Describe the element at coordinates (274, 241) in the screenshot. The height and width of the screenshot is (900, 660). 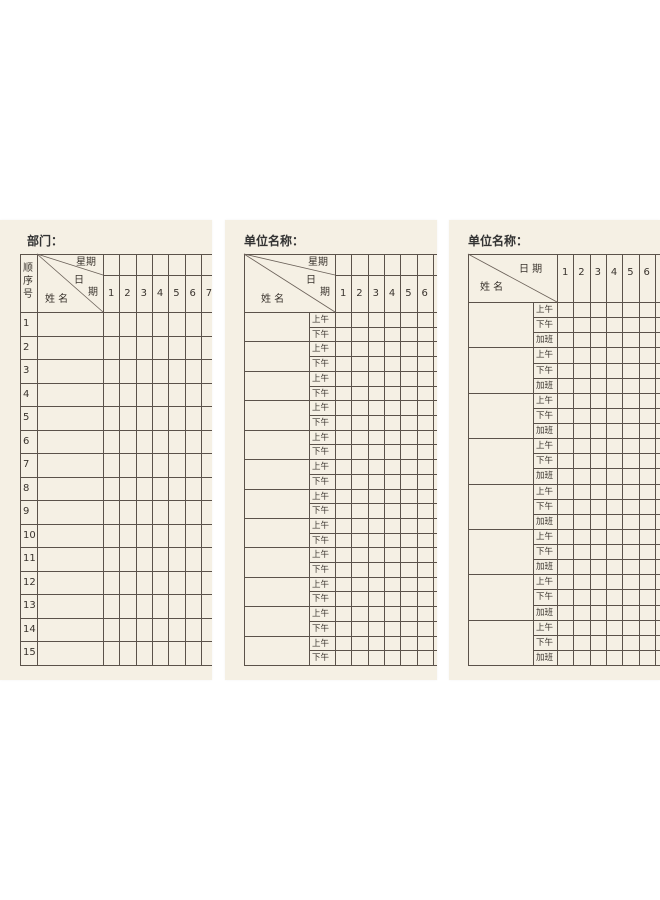
I see `card-title: 单位名称：` at that location.